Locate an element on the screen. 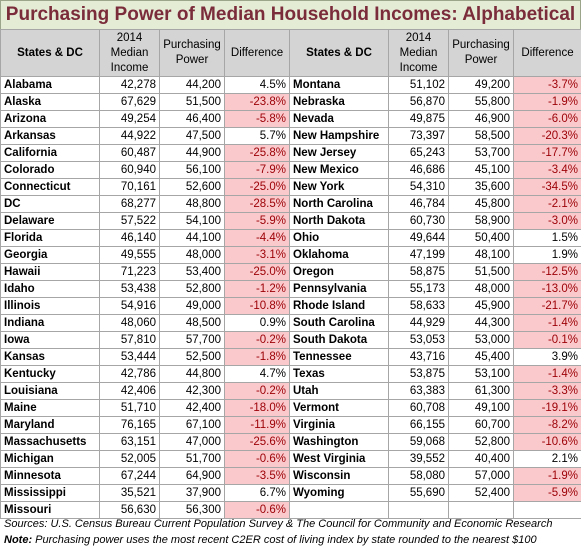 The width and height of the screenshot is (581, 551). income-cell: 35,521 is located at coordinates (129, 493).